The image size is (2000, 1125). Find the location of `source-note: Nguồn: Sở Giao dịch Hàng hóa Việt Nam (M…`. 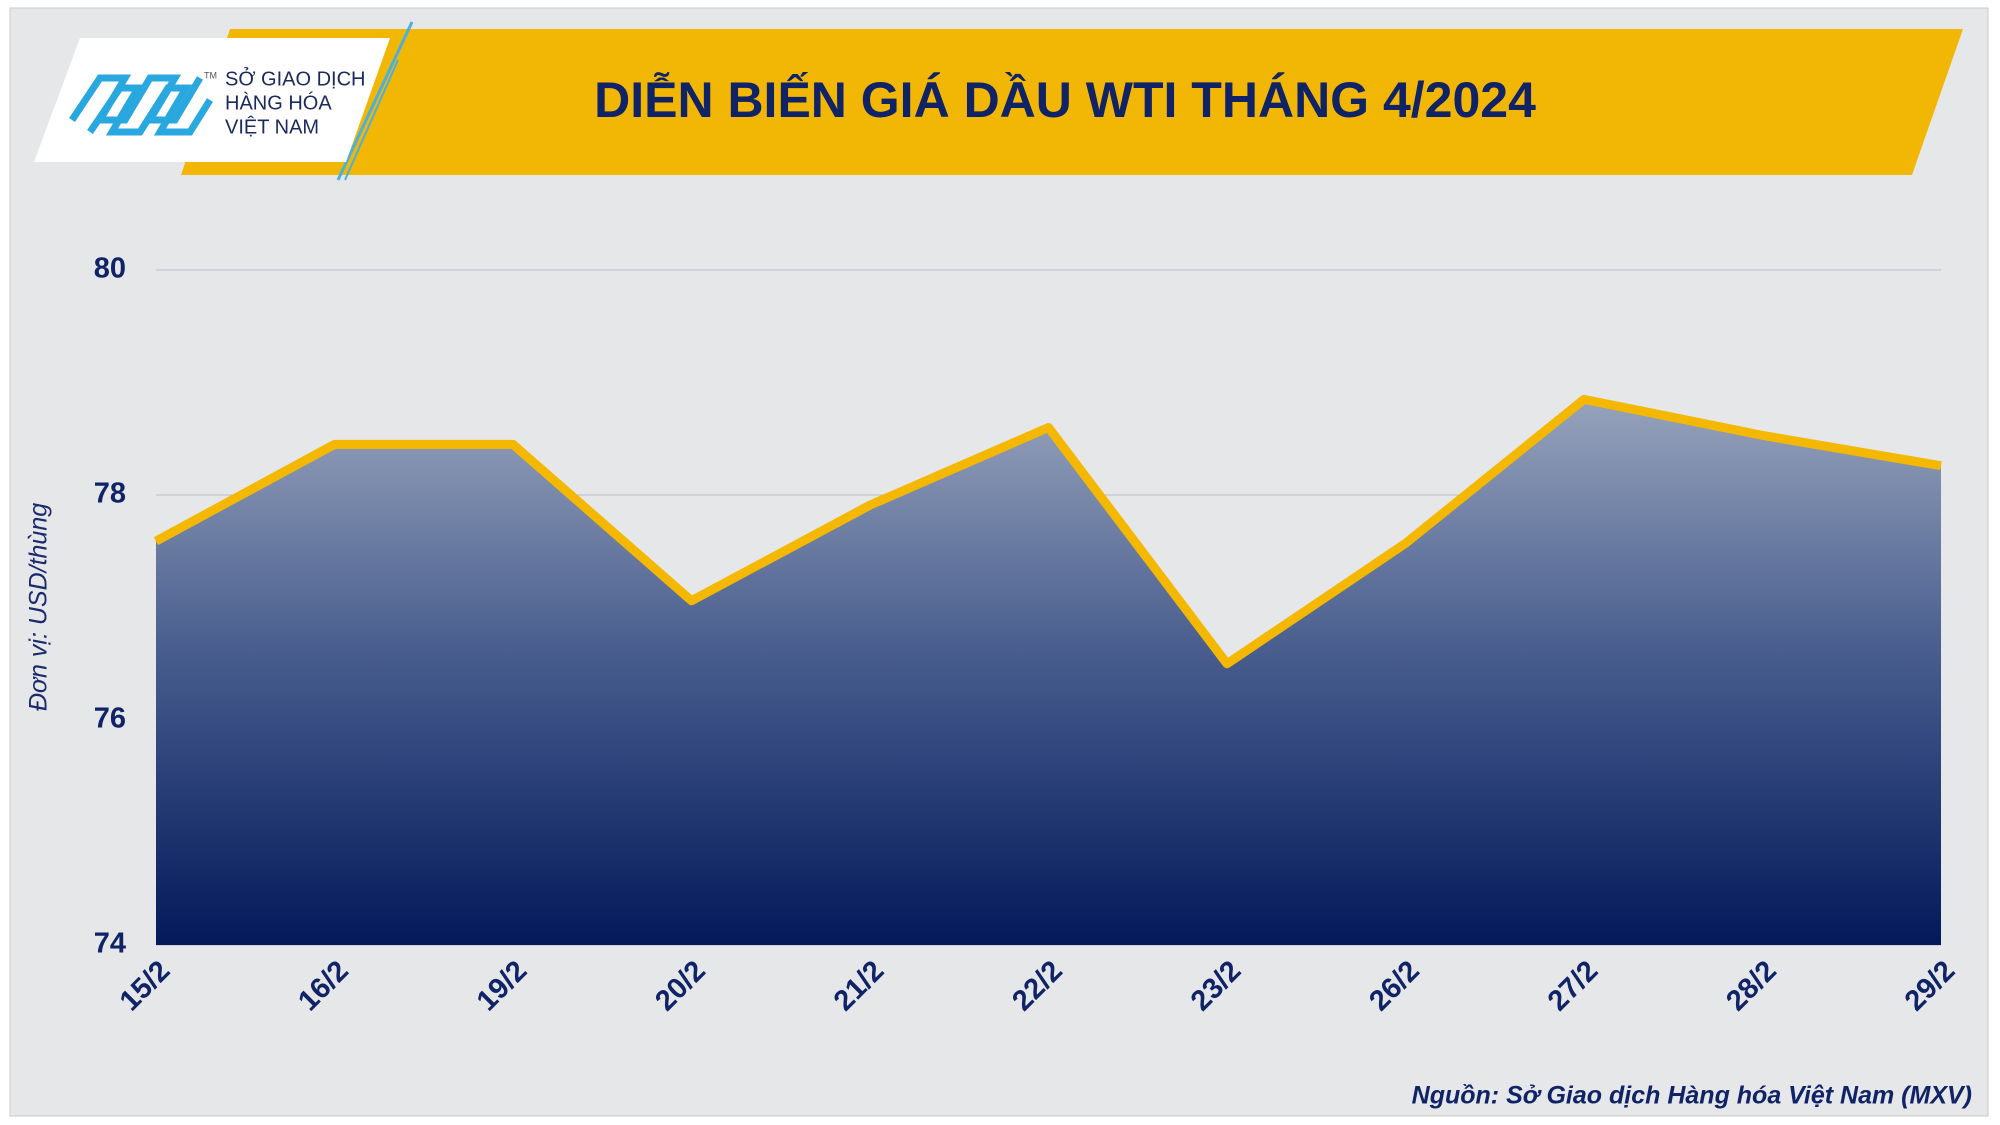

source-note: Nguồn: Sở Giao dịch Hàng hóa Việt Nam (M… is located at coordinates (1692, 1096).